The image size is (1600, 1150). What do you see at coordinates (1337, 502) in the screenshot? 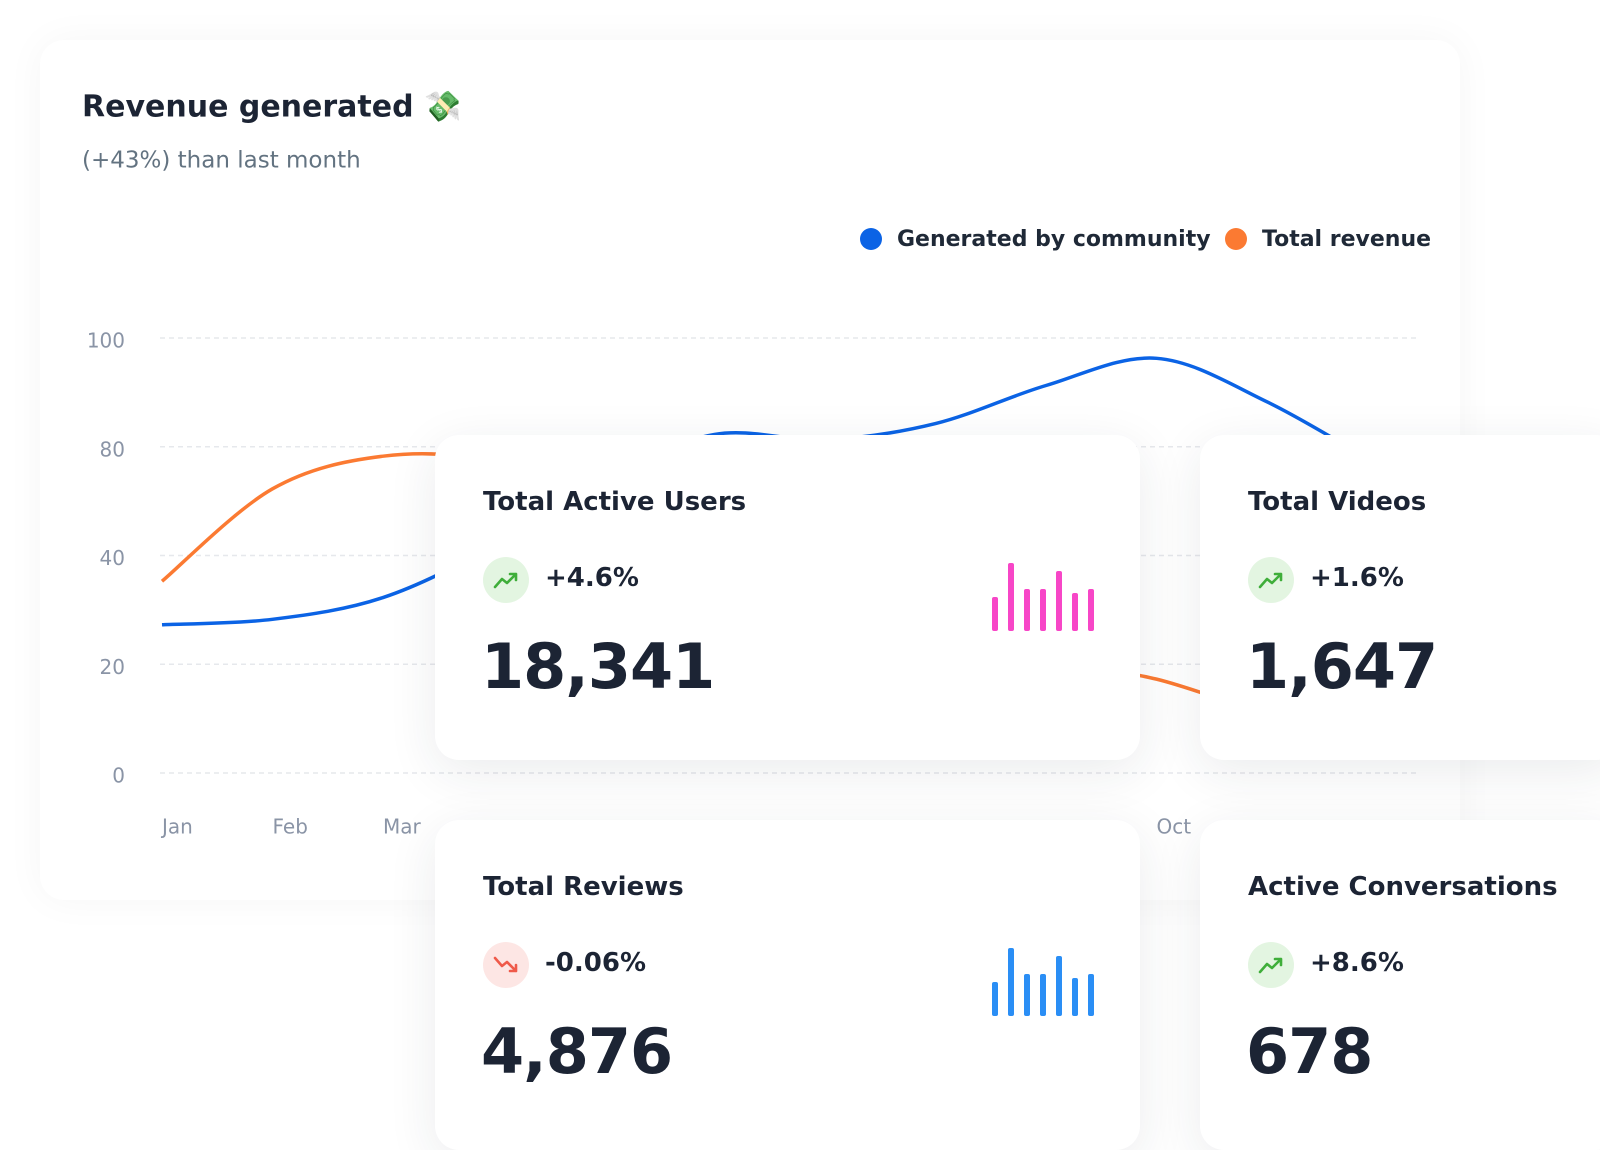
I see `card-title: Total Videos` at bounding box center [1337, 502].